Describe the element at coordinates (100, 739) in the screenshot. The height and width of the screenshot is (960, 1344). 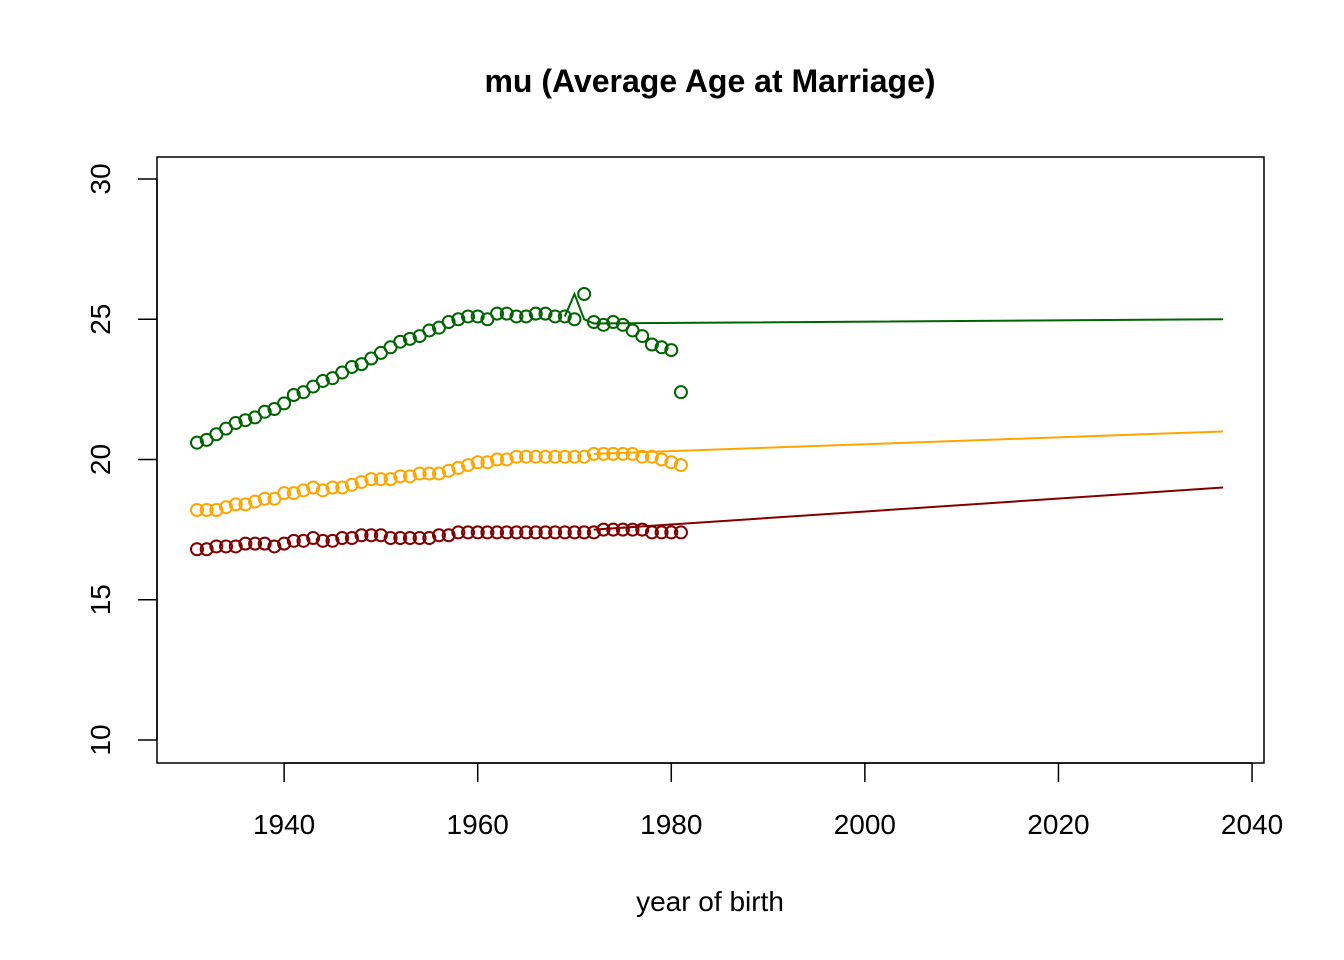
I see `y-tick-label: 10` at that location.